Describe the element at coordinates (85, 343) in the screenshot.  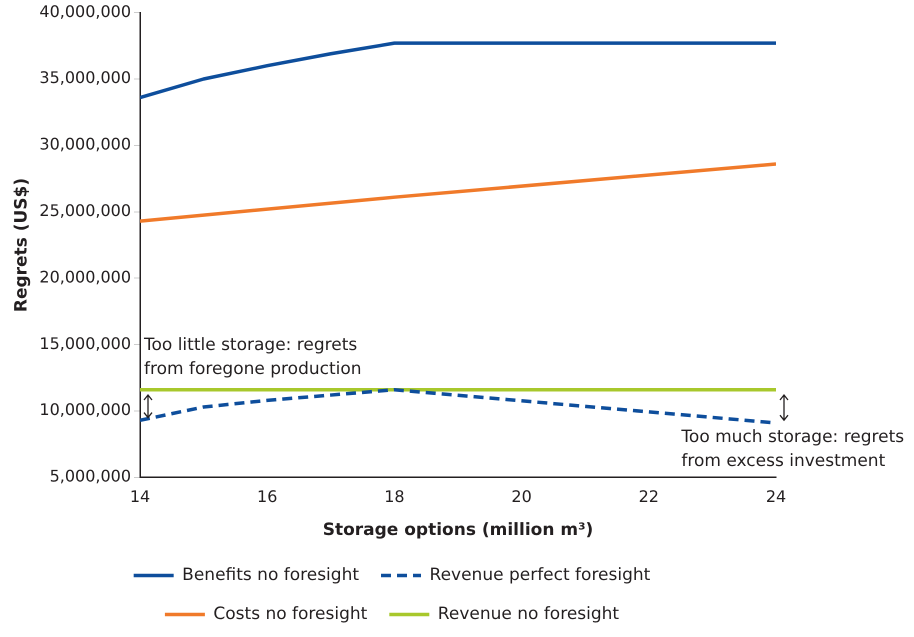
I see `y-tick-label: 15,000,000` at that location.